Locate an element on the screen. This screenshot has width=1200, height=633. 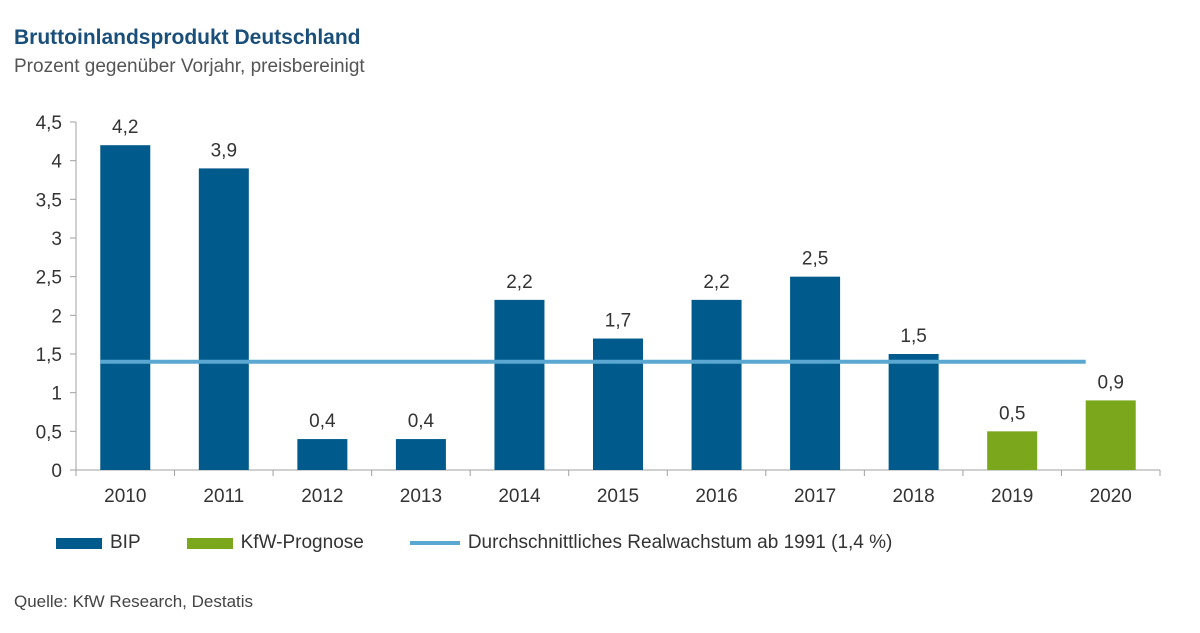
y-tick-label: 3,5 is located at coordinates (49, 200).